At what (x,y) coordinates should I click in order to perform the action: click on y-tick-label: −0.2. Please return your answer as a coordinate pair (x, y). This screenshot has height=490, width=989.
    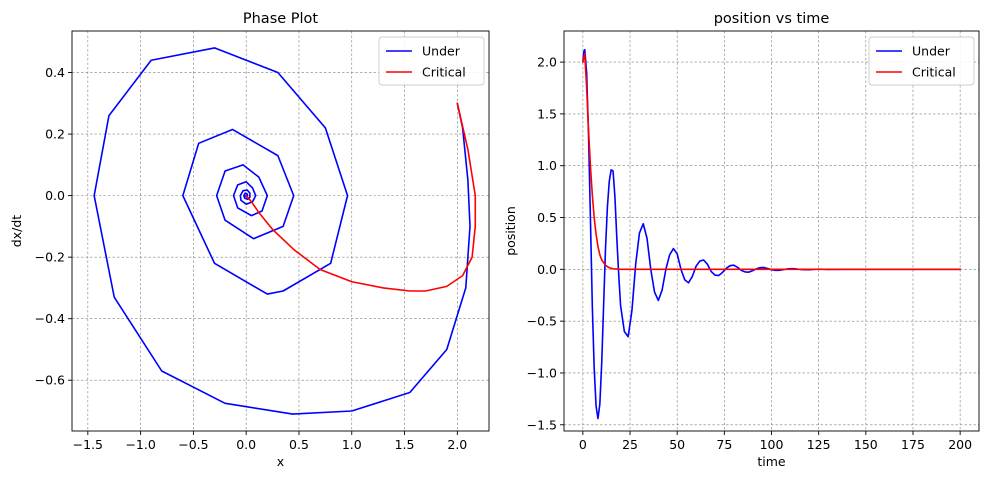
    Looking at the image, I should click on (50, 257).